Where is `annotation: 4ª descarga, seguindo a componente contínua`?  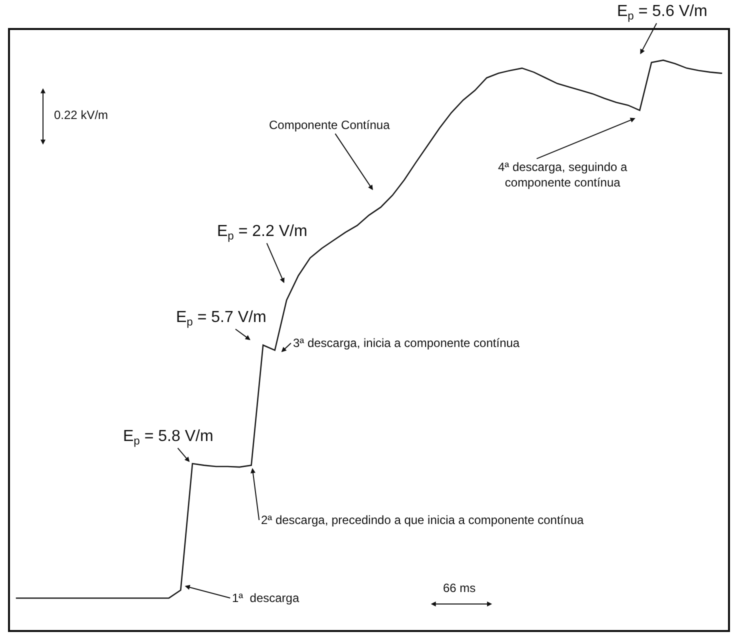
annotation: 4ª descarga, seguindo a componente contínua is located at coordinates (563, 175).